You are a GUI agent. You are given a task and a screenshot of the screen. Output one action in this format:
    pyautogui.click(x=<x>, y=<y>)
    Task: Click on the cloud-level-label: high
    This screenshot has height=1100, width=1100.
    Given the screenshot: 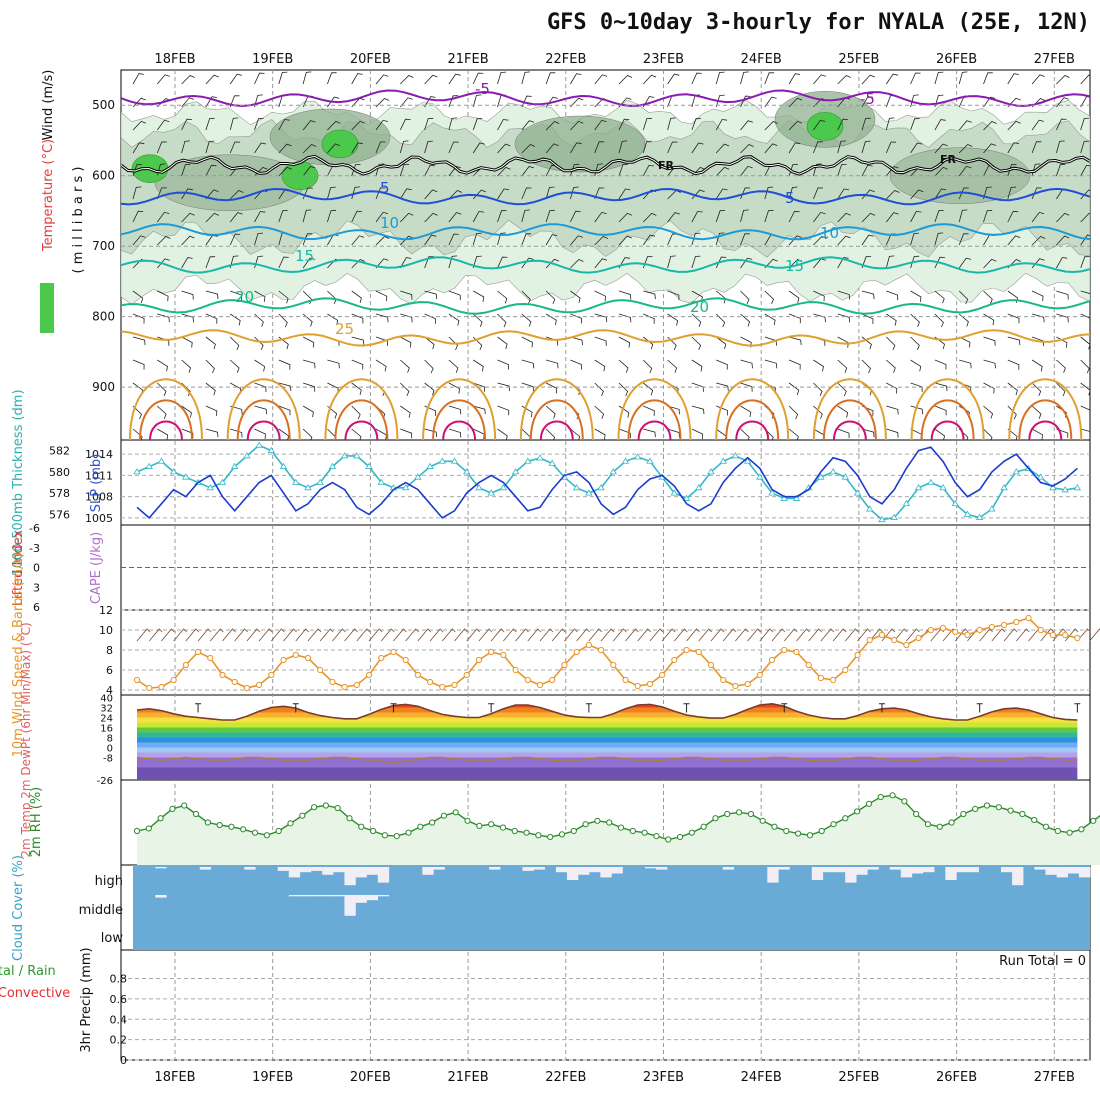 What is the action you would take?
    pyautogui.click(x=109, y=881)
    